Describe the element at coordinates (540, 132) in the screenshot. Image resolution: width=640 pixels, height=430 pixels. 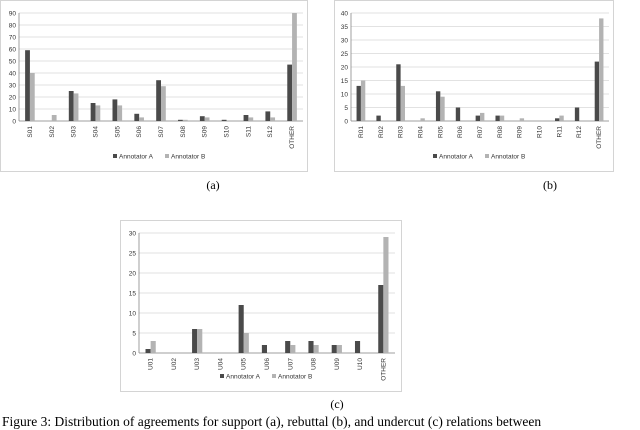
I see `x-tick-label: R10` at that location.